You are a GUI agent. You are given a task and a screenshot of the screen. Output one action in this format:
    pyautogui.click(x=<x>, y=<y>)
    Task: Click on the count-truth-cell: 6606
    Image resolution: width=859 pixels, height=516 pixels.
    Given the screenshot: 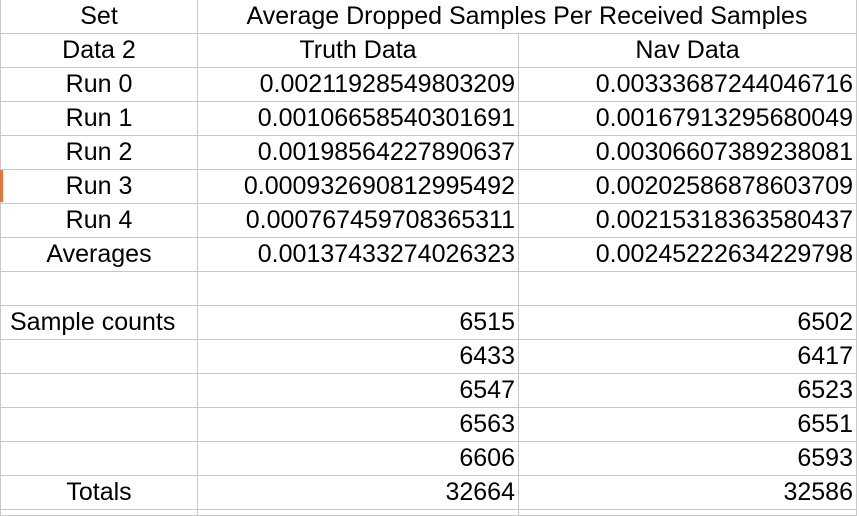 What is the action you would take?
    pyautogui.click(x=358, y=459)
    